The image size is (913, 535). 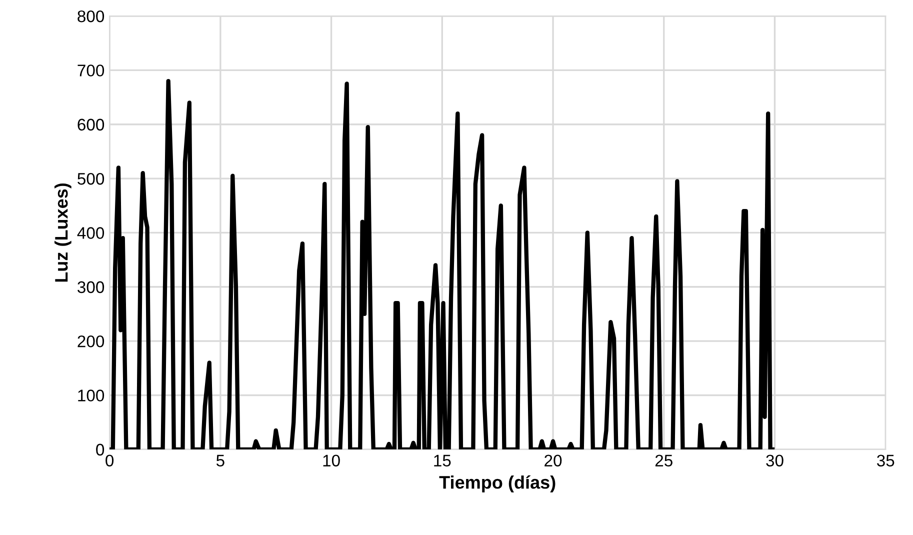 I want to click on x-tick-label: 10, so click(x=331, y=460).